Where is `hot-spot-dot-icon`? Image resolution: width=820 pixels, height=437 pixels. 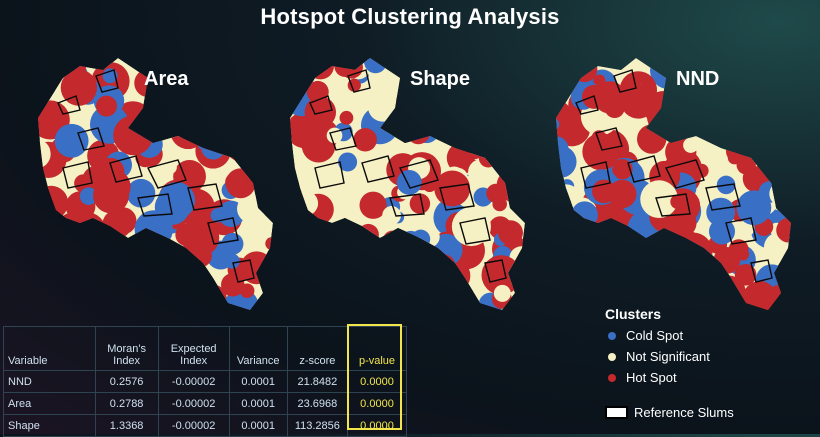 hot-spot-dot-icon is located at coordinates (612, 377).